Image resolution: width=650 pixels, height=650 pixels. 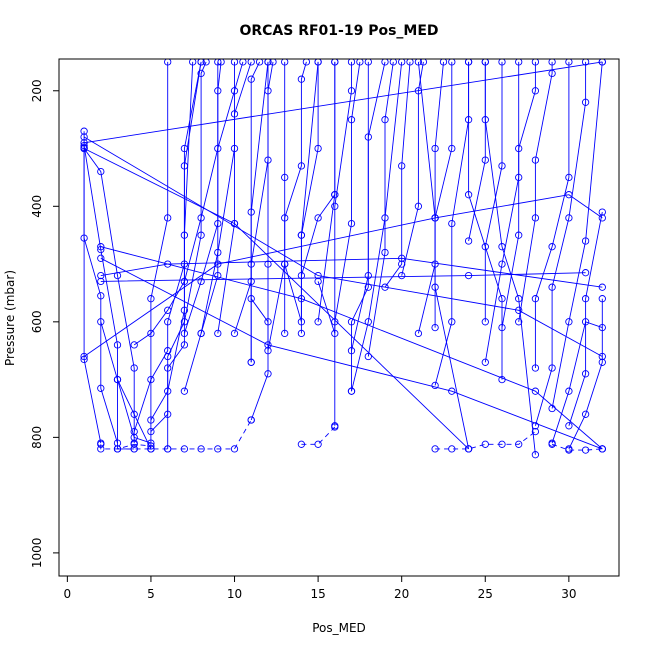 I want to click on x-tick-label-4: 20, so click(x=401, y=594).